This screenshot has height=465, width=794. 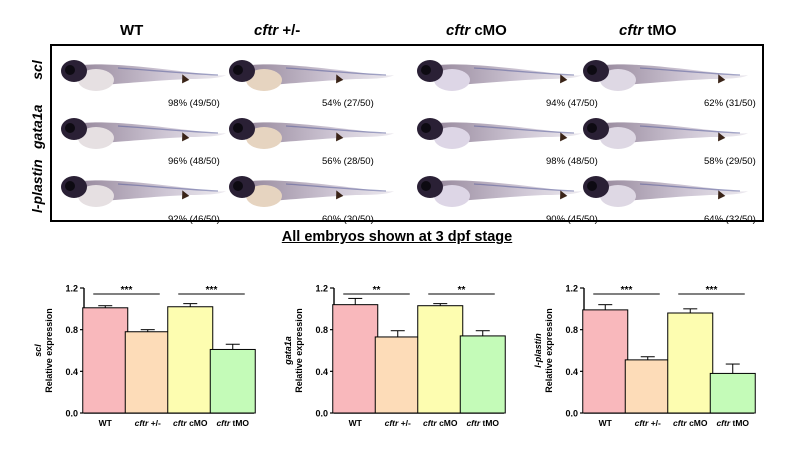 What do you see at coordinates (277, 30) in the screenshot?
I see `column-header-cftr-het: cftr +/-` at bounding box center [277, 30].